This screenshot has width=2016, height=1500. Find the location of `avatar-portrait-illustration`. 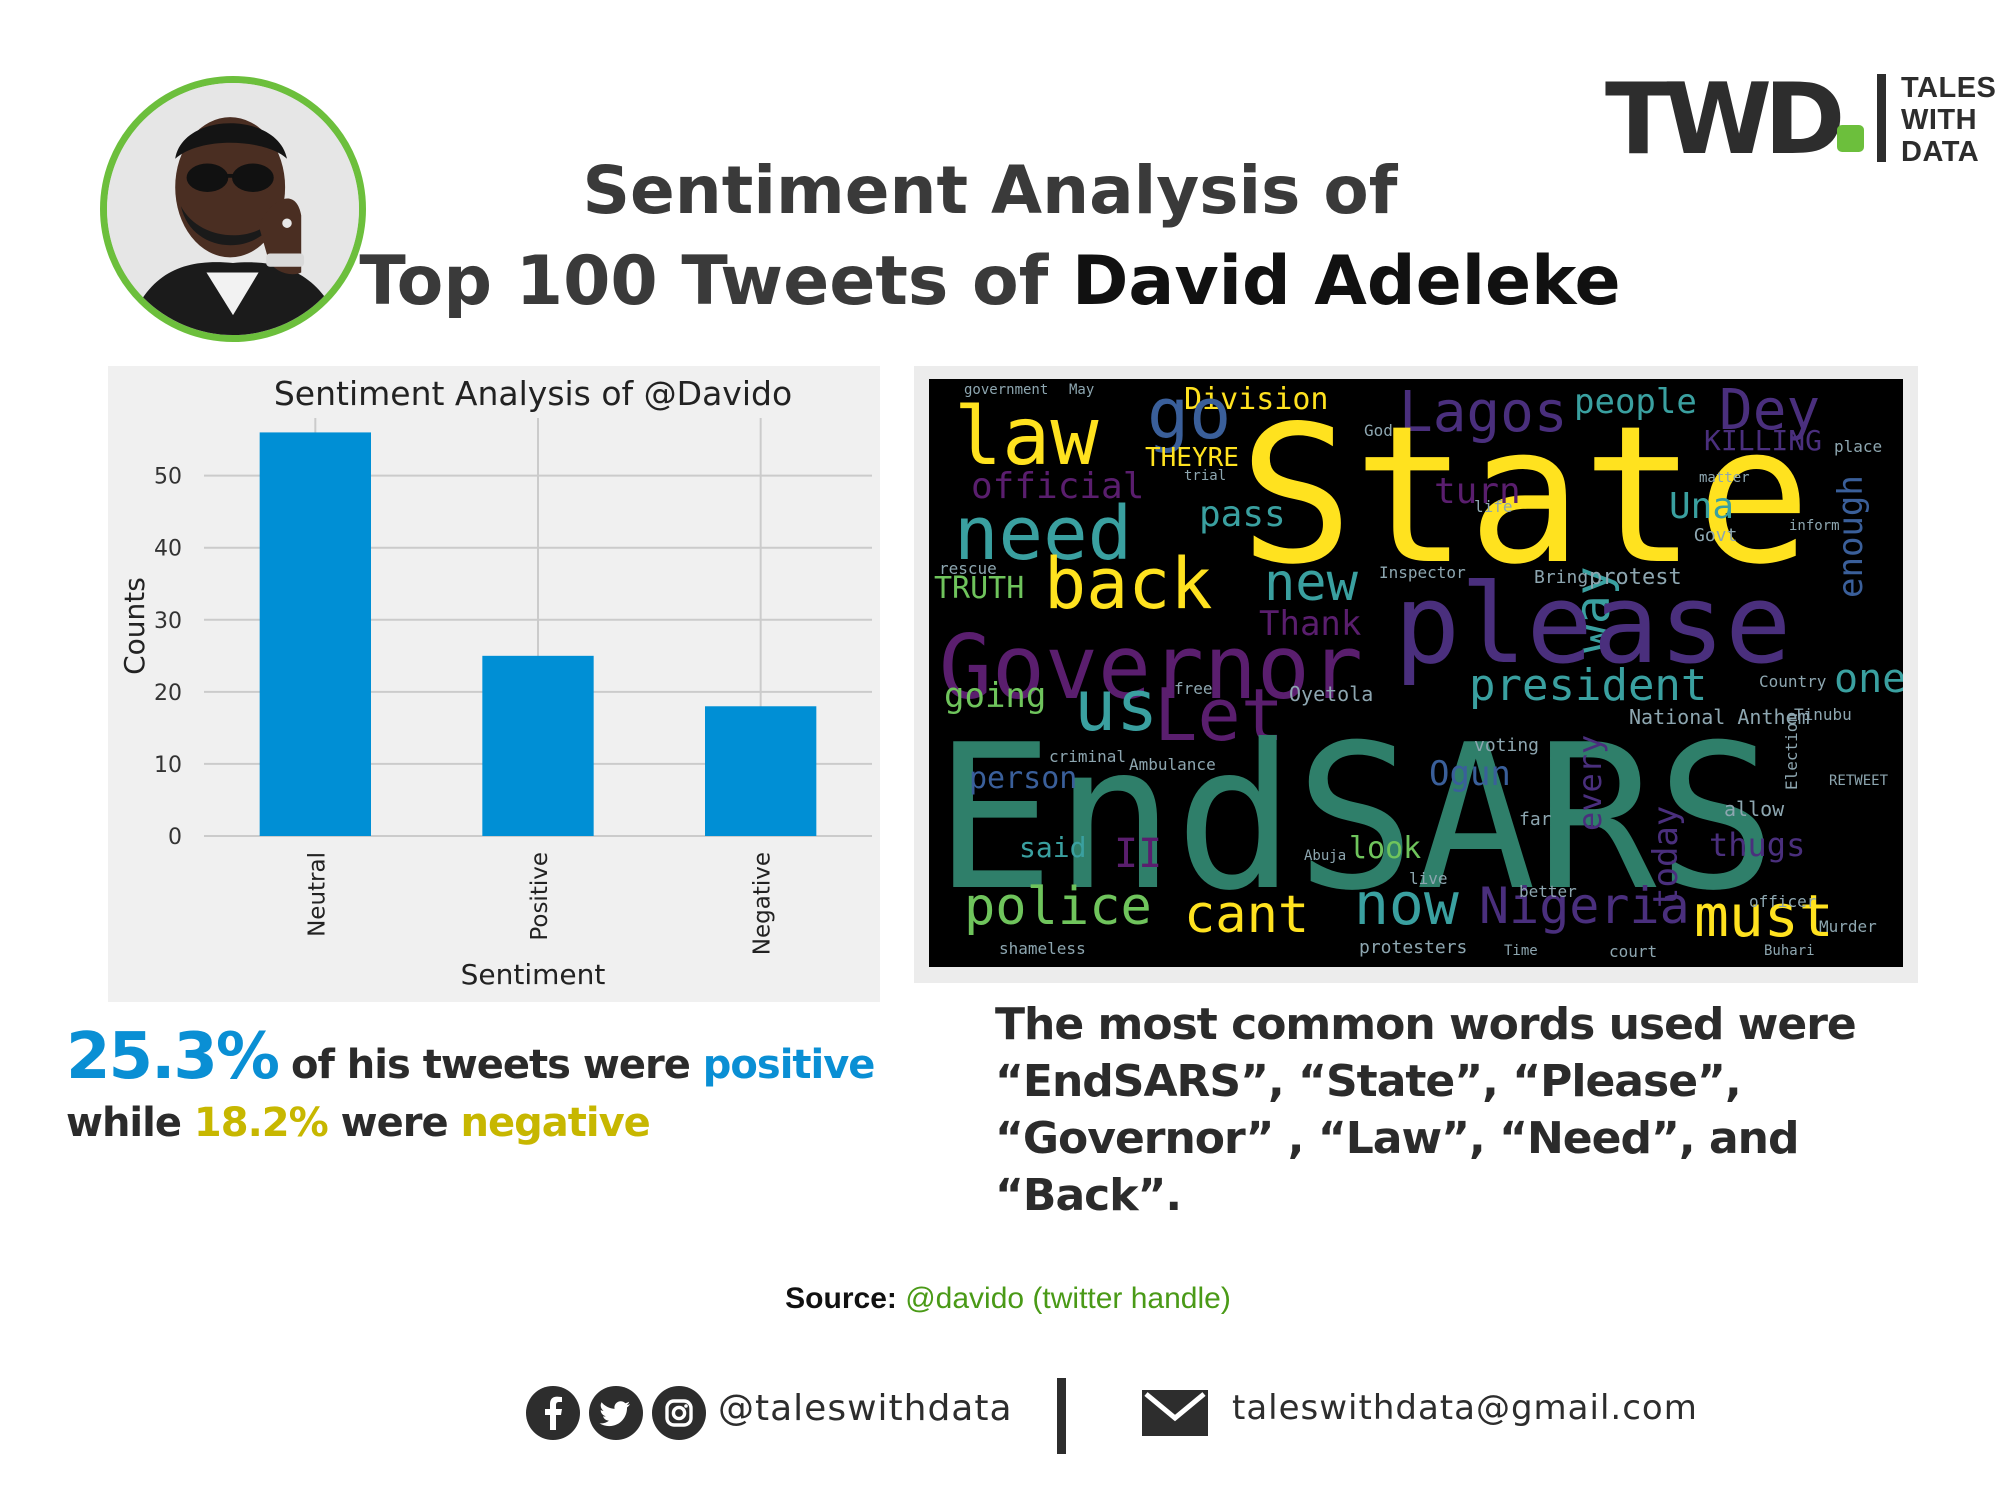

avatar-portrait-illustration is located at coordinates (233, 209).